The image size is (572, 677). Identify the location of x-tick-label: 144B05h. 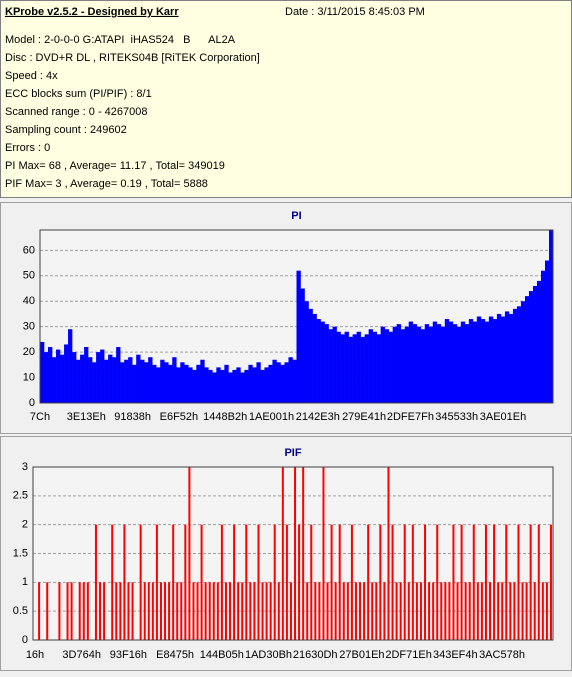
(222, 655).